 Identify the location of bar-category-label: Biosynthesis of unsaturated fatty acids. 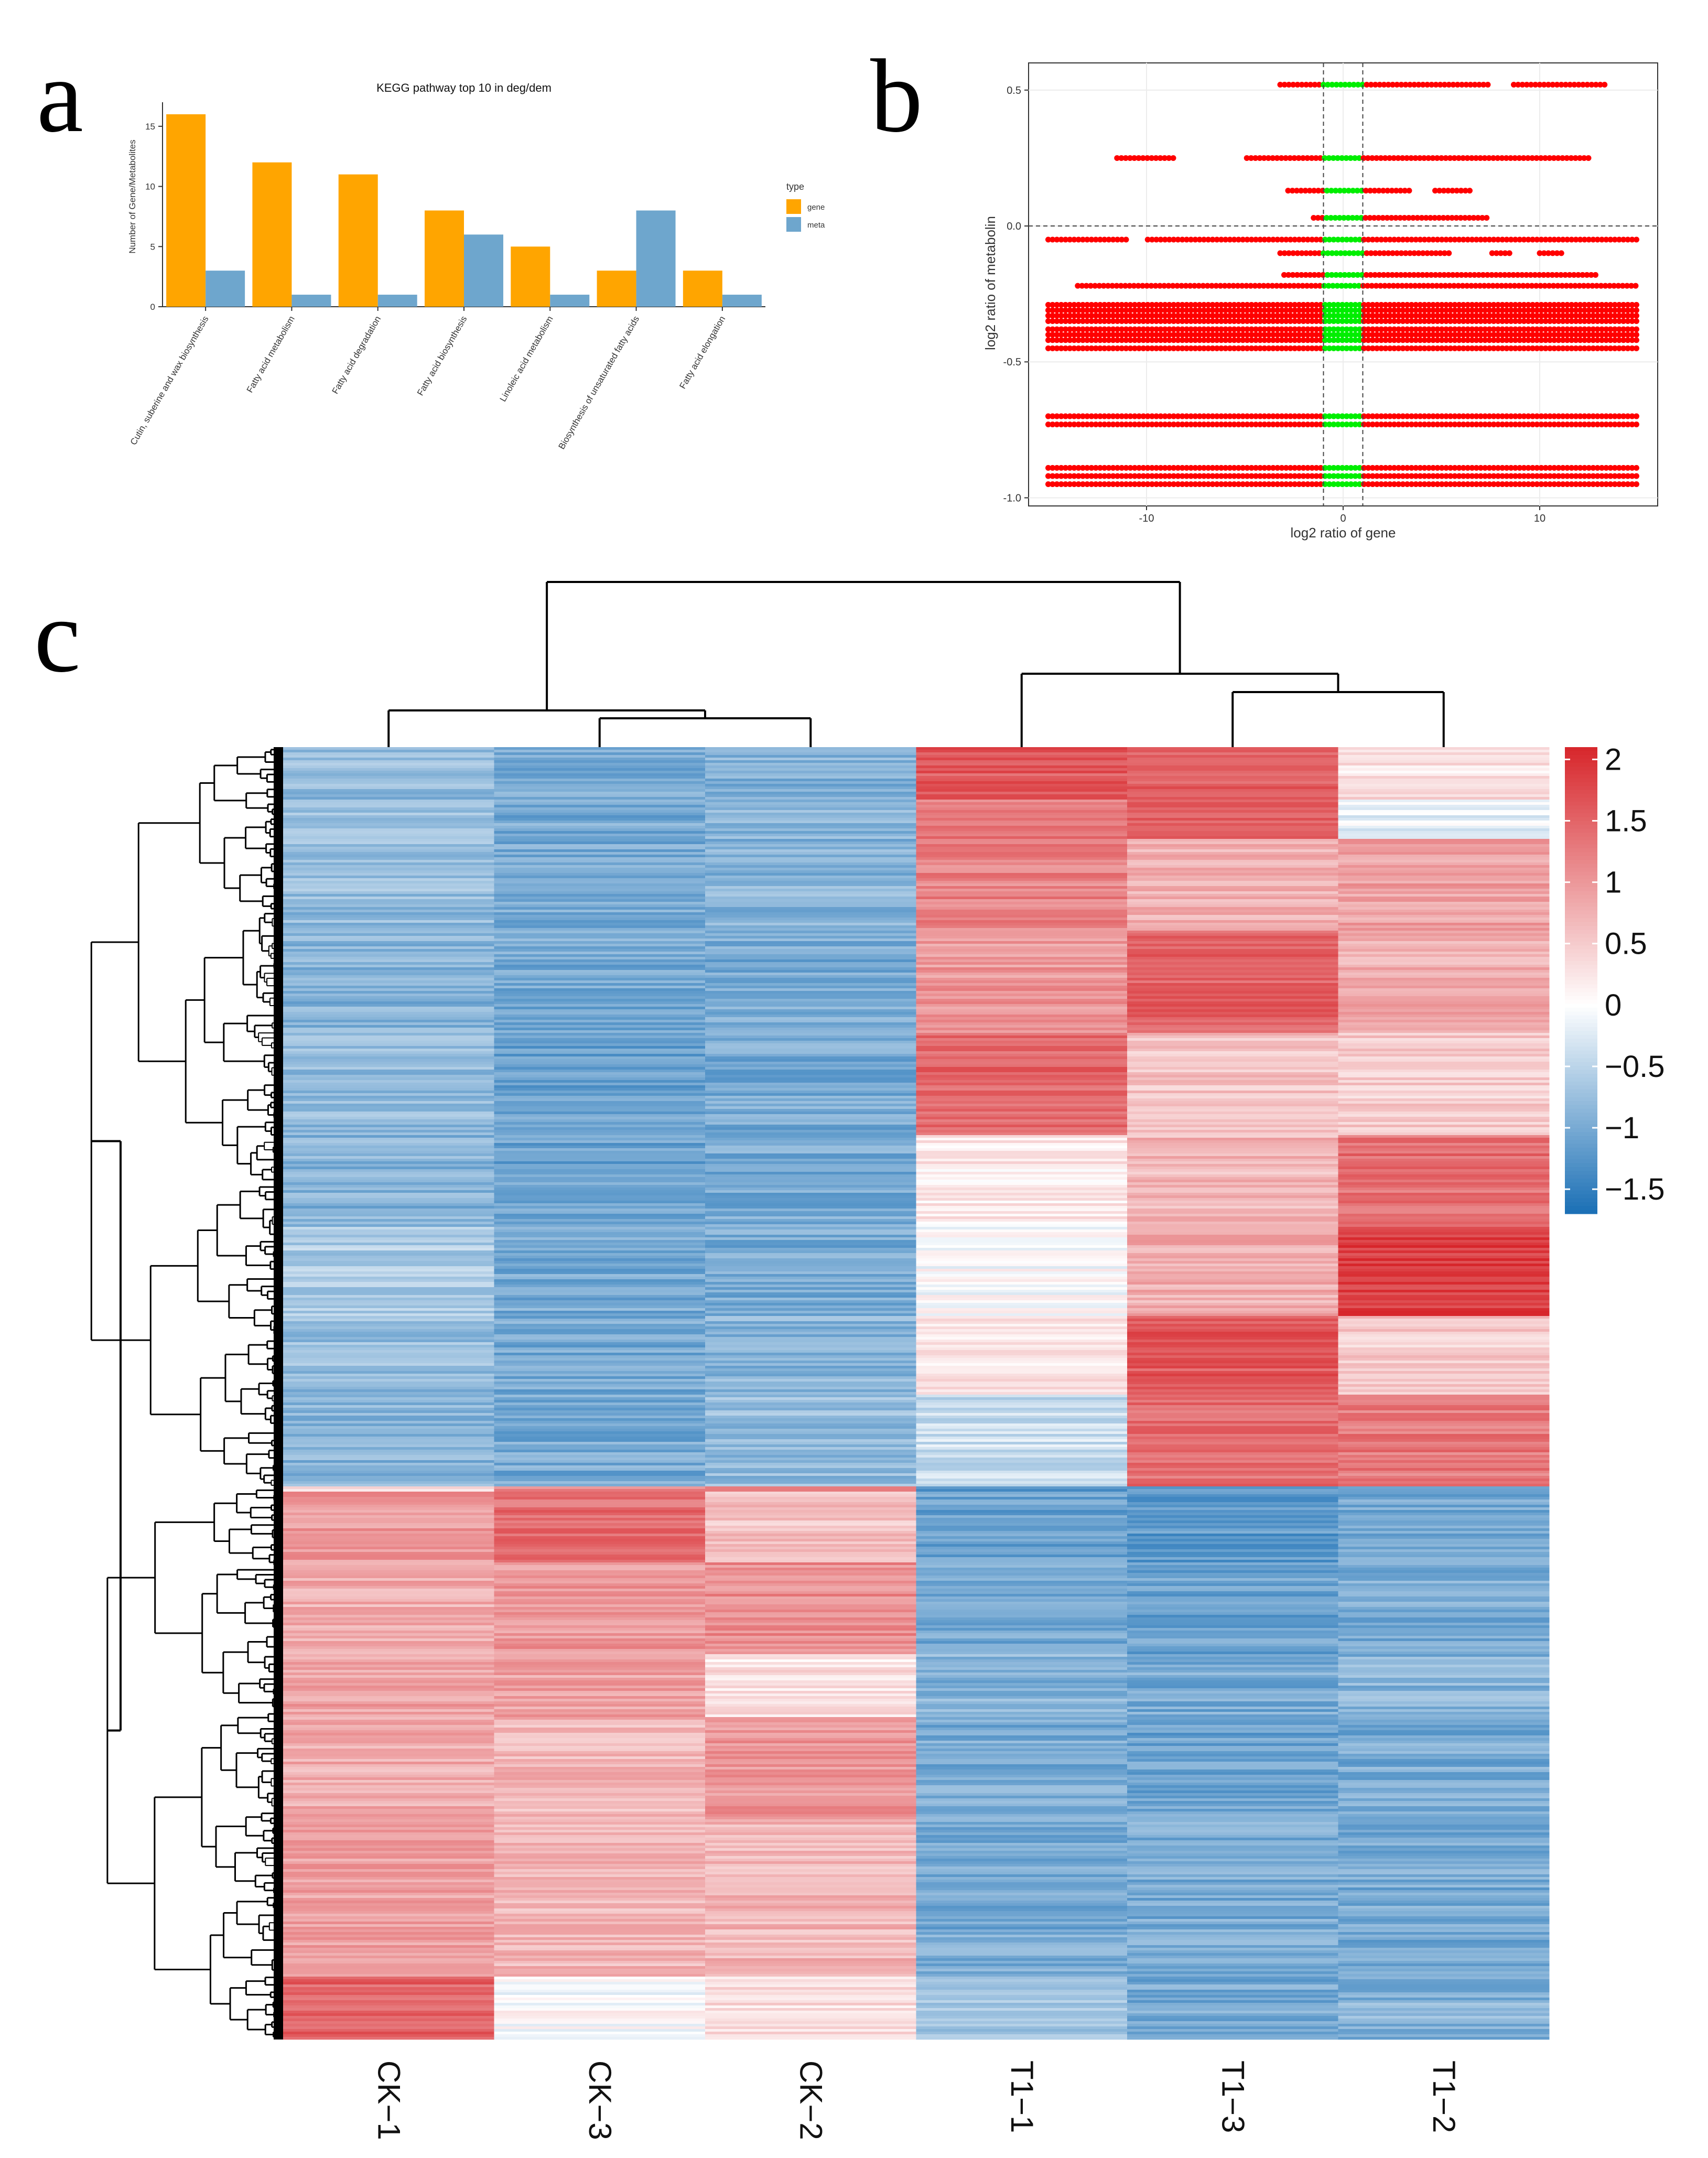
(599, 383).